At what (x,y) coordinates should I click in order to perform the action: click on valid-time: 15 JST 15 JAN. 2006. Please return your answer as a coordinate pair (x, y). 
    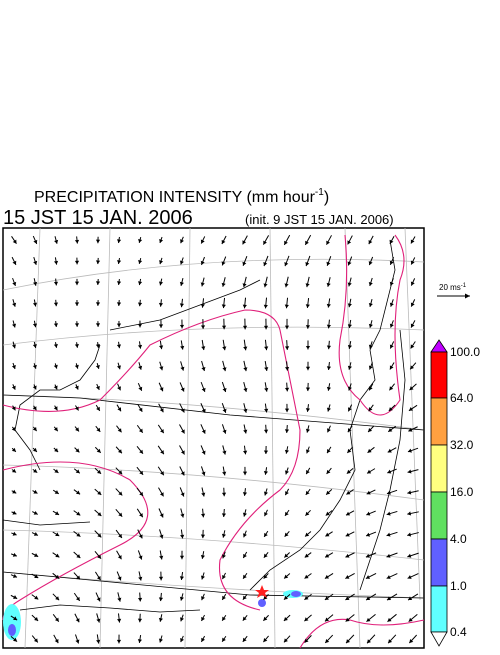
    Looking at the image, I should click on (98, 218).